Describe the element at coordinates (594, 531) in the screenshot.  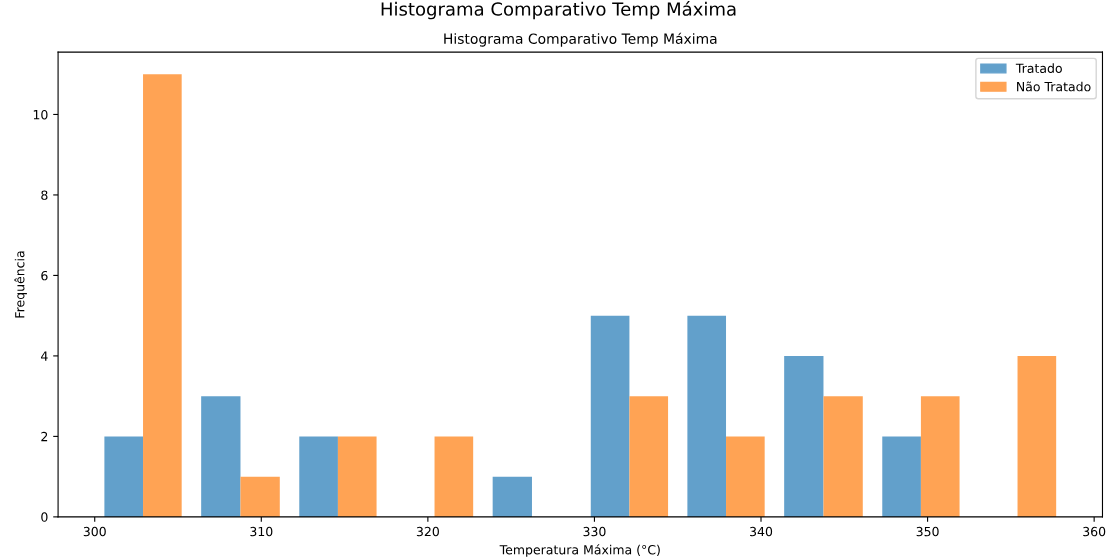
I see `x-tick-label: 330` at that location.